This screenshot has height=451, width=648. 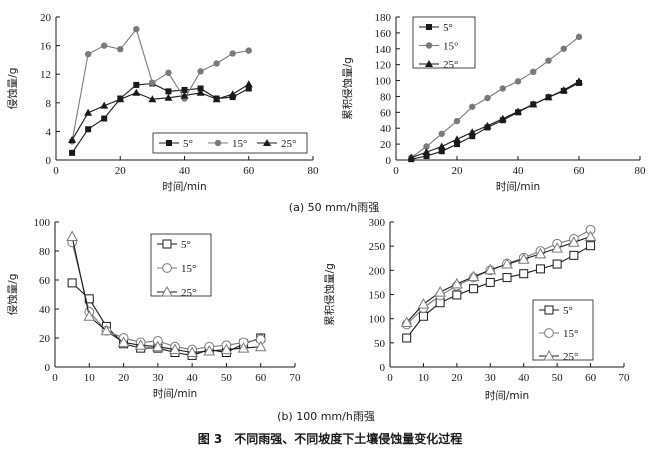 I want to click on y-tick-label: 180, so click(x=383, y=18).